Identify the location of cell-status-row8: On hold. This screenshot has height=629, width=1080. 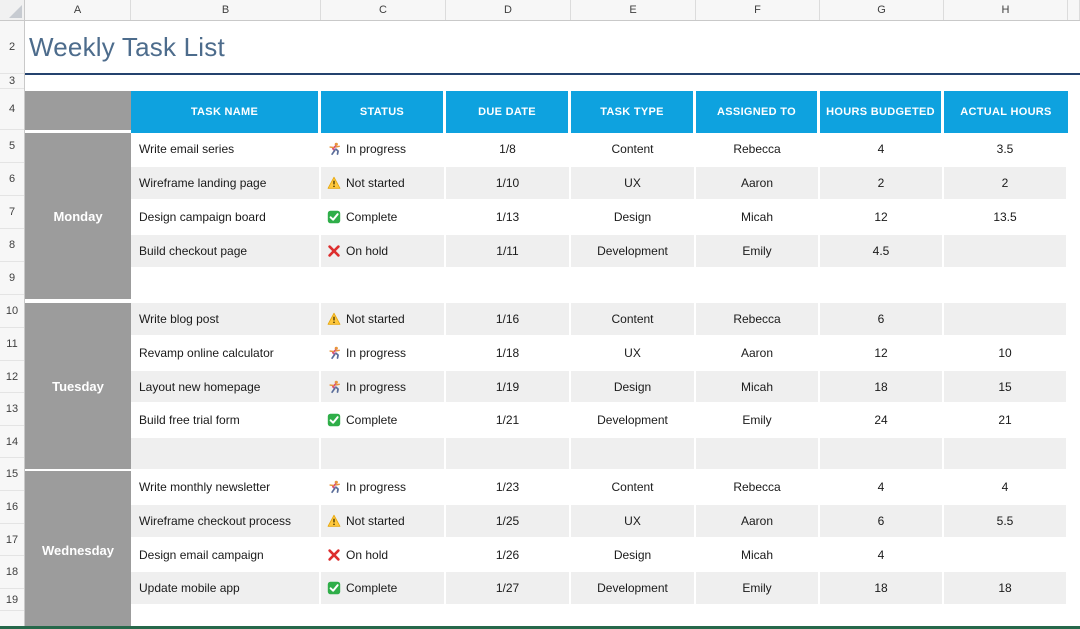
(383, 252).